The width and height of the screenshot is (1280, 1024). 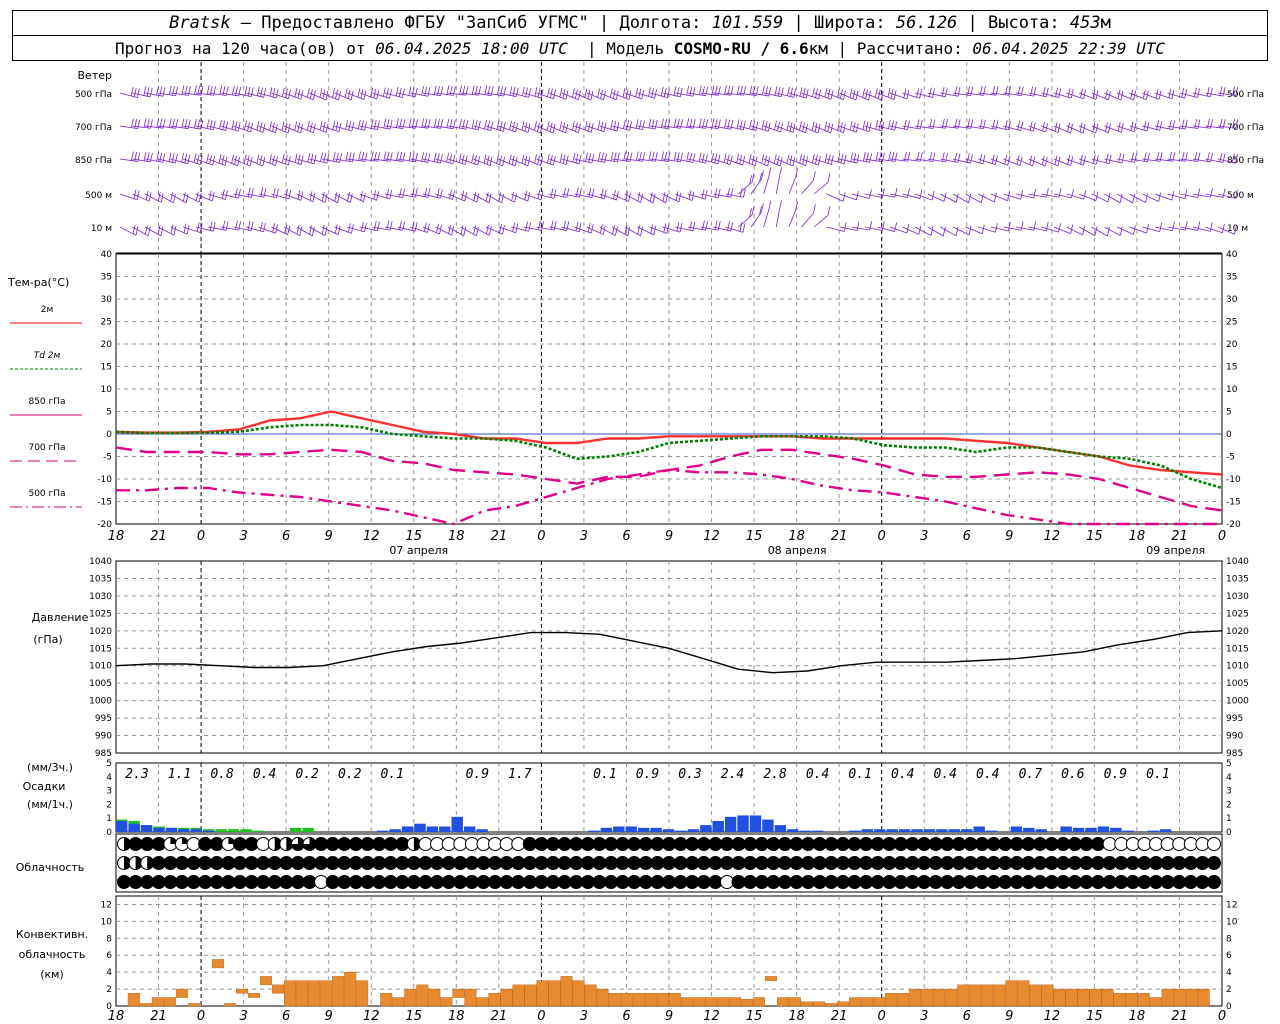 What do you see at coordinates (104, 503) in the screenshot?
I see `temp-ytick-left: -15` at bounding box center [104, 503].